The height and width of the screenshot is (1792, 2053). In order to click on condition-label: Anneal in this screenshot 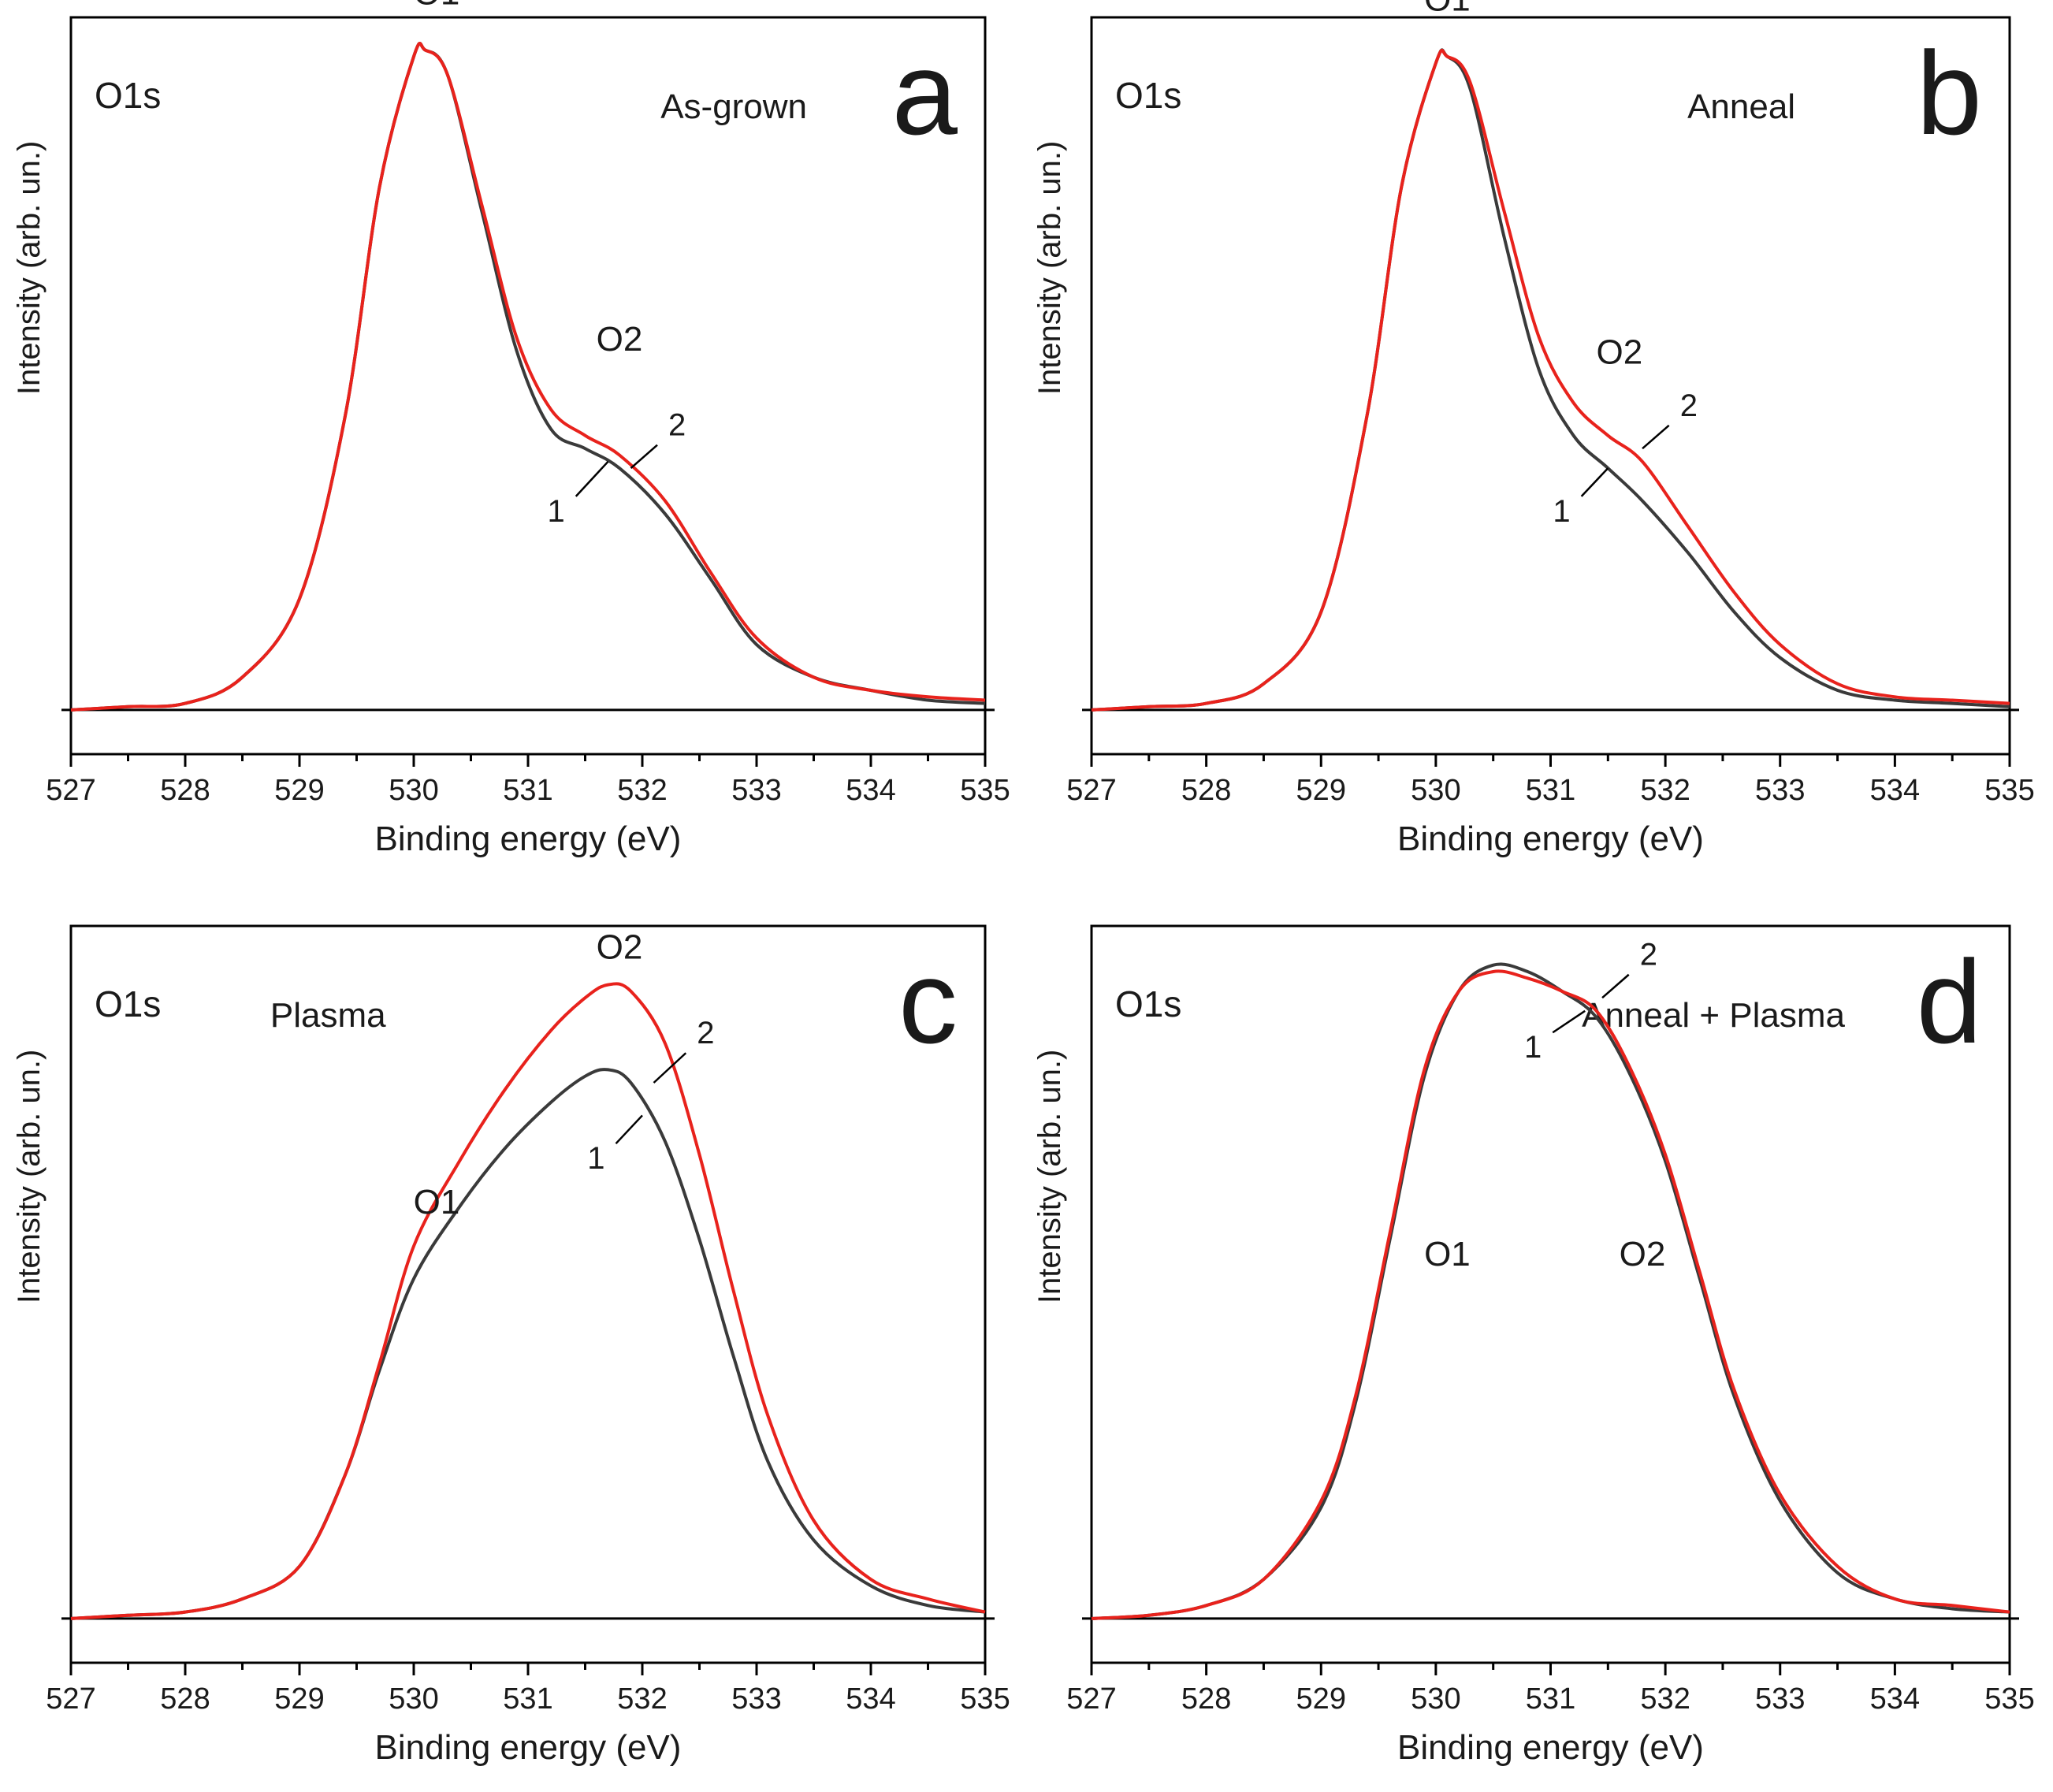, I will do `click(1741, 106)`.